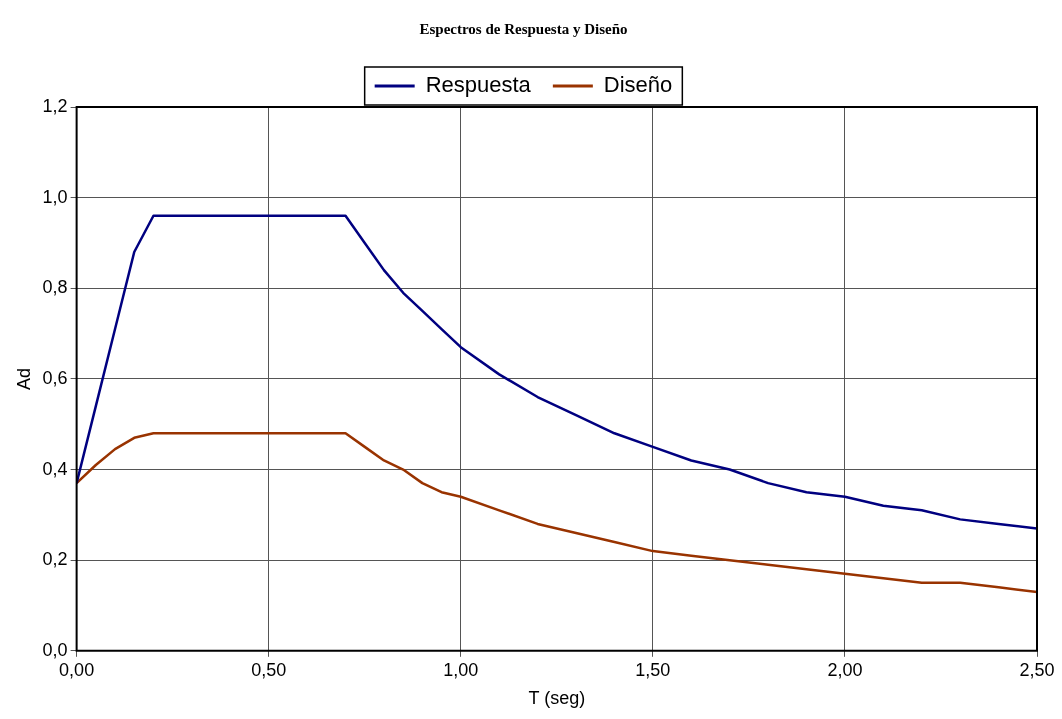 The height and width of the screenshot is (719, 1062). I want to click on x-tick-label: 1,00, so click(461, 669).